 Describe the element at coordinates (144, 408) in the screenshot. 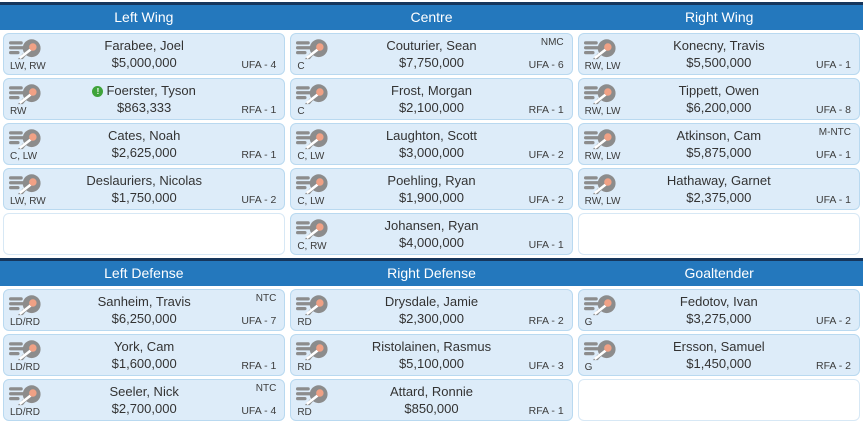

I see `player-salary: $2,700,000` at that location.